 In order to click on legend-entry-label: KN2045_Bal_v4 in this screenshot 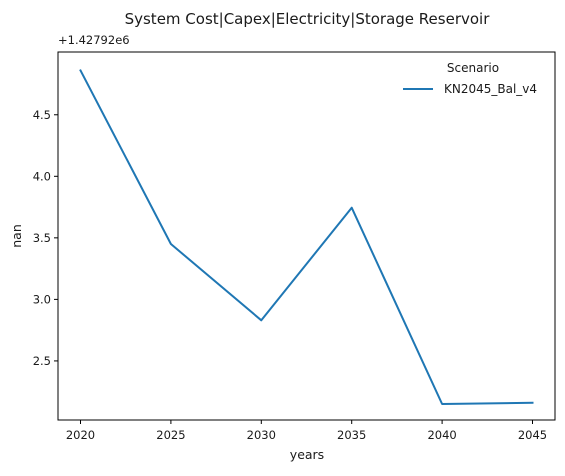, I will do `click(490, 89)`.